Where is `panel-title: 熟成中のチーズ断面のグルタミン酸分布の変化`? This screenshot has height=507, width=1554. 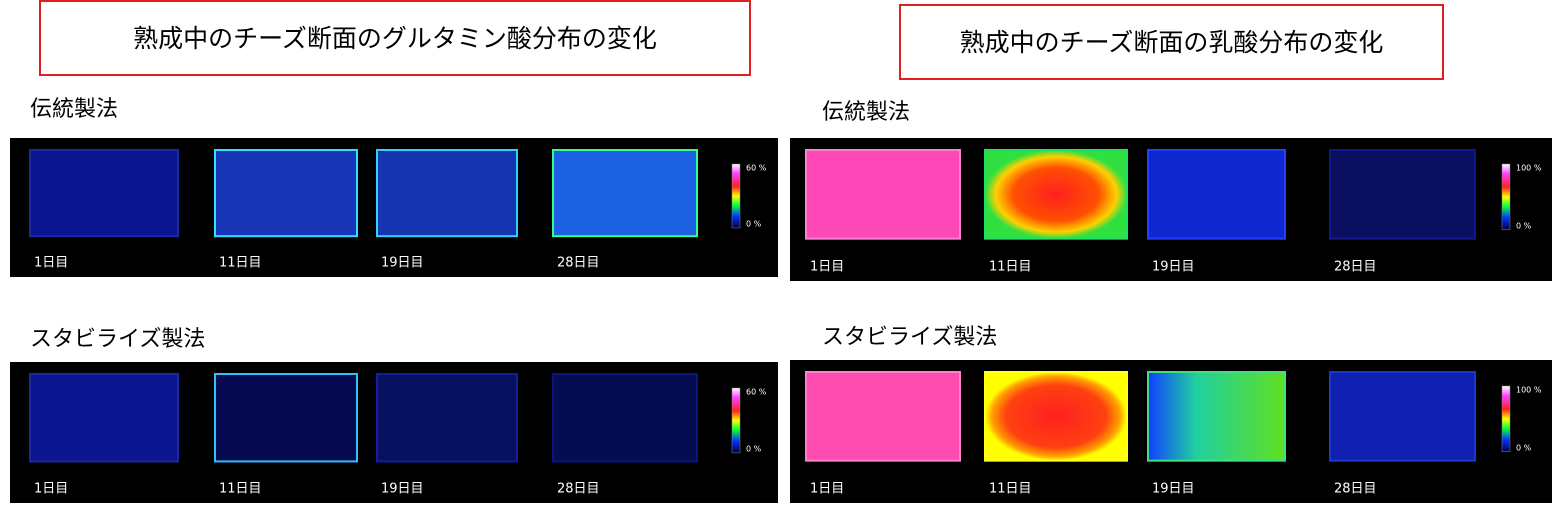
panel-title: 熟成中のチーズ断面のグルタミン酸分布の変化 is located at coordinates (395, 38).